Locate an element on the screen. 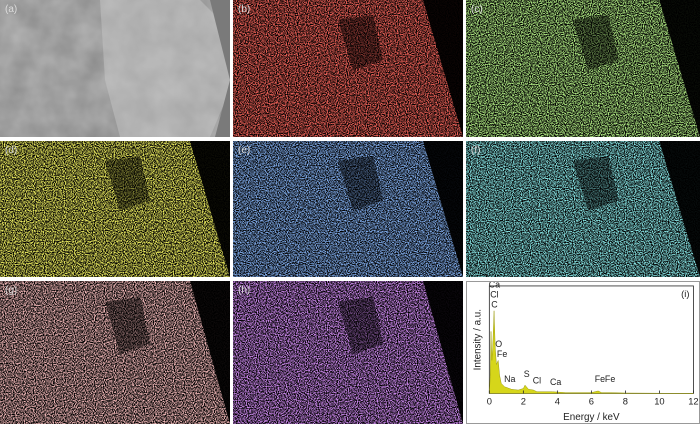 Image resolution: width=700 pixels, height=424 pixels. x-axis-label: Energy / keV is located at coordinates (591, 417).